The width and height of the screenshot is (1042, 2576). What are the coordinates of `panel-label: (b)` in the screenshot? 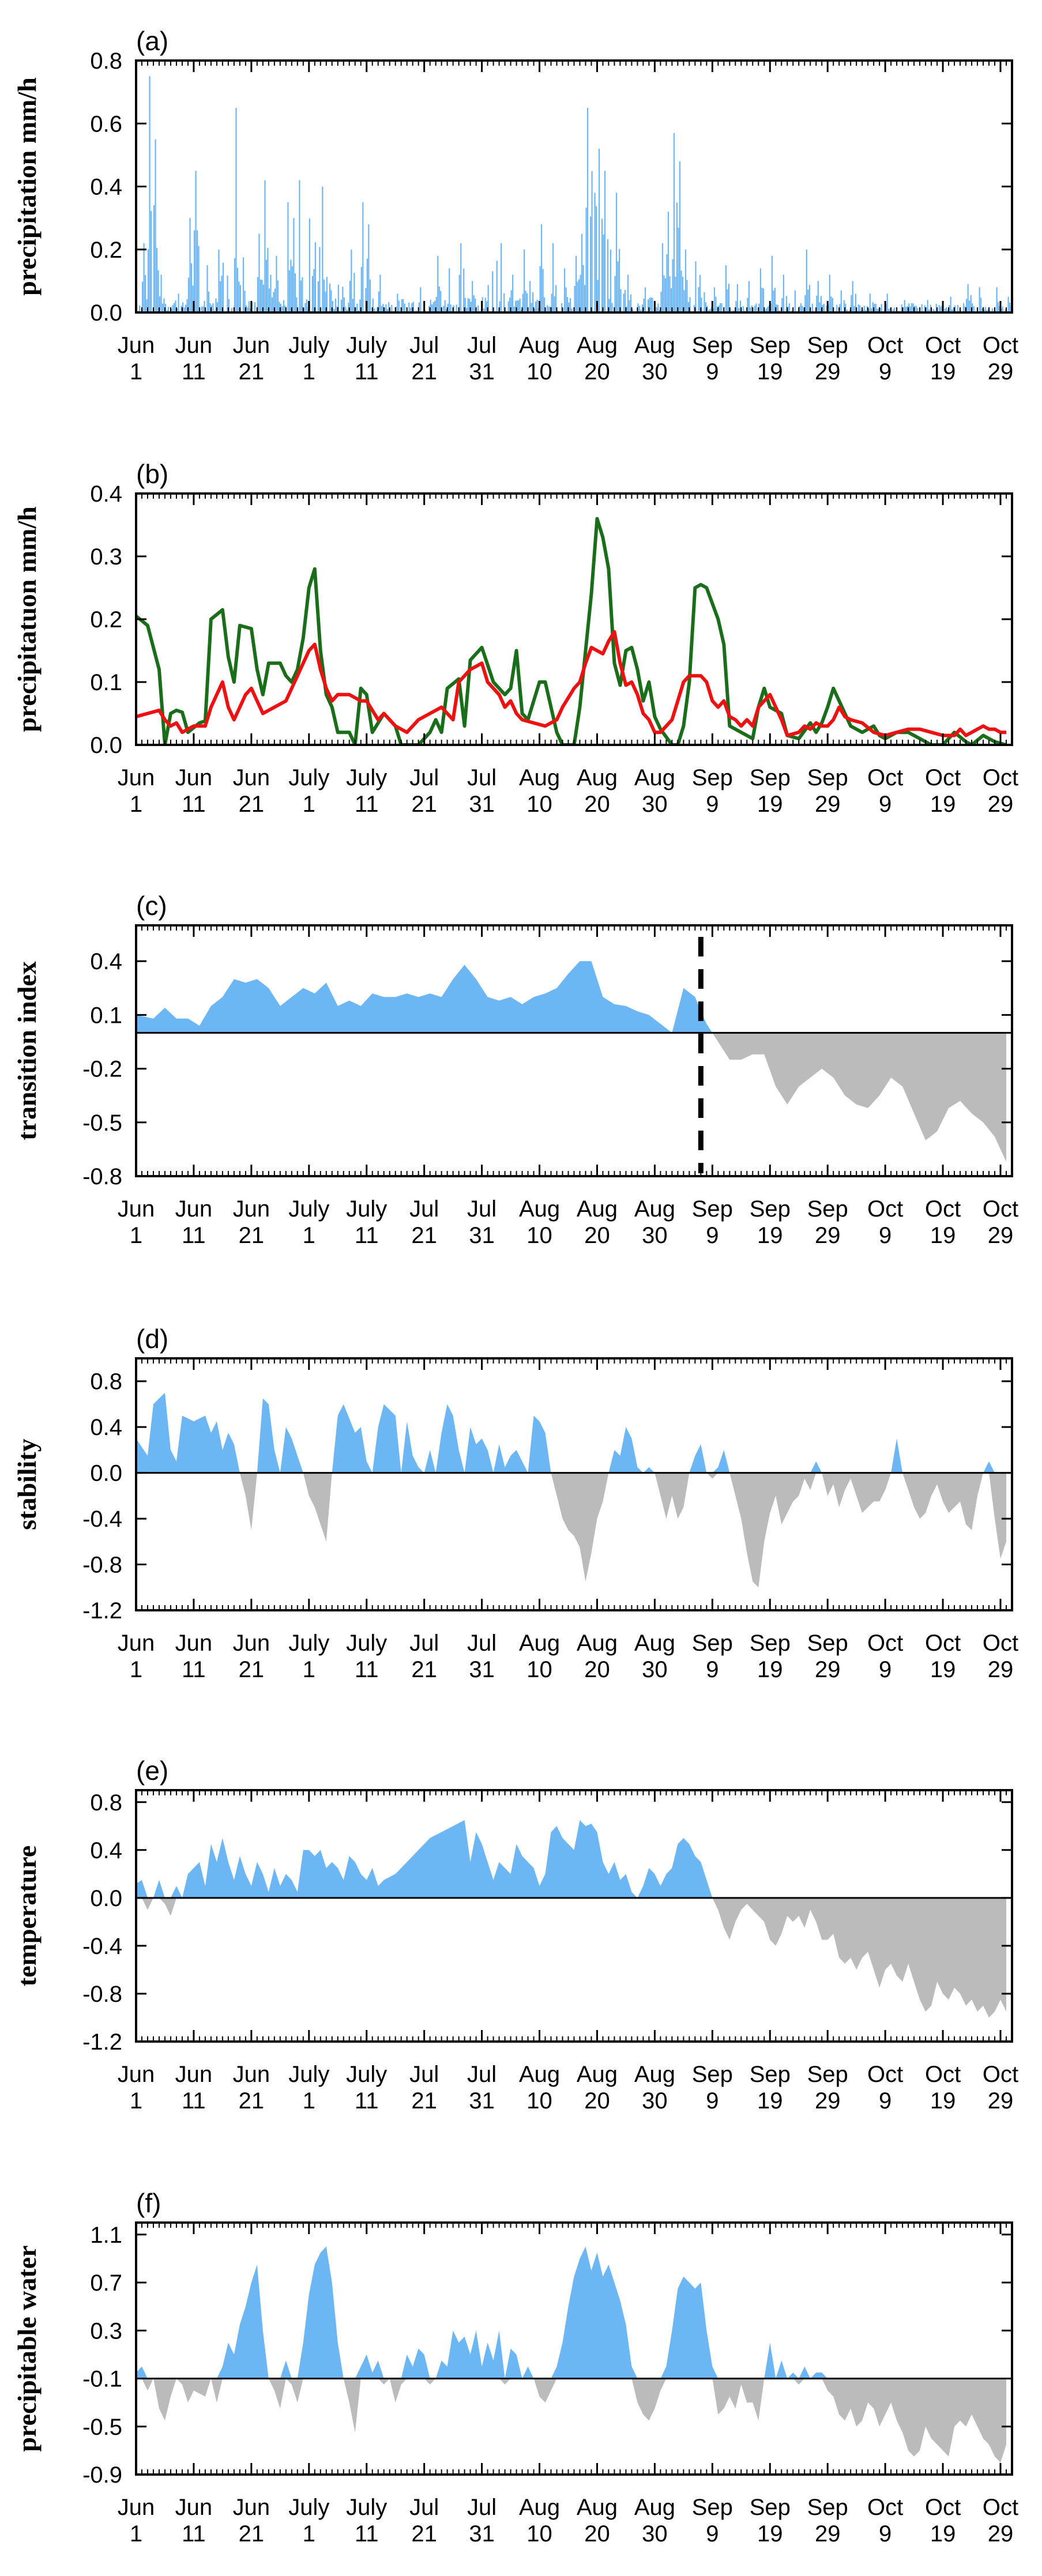 It's located at (152, 474).